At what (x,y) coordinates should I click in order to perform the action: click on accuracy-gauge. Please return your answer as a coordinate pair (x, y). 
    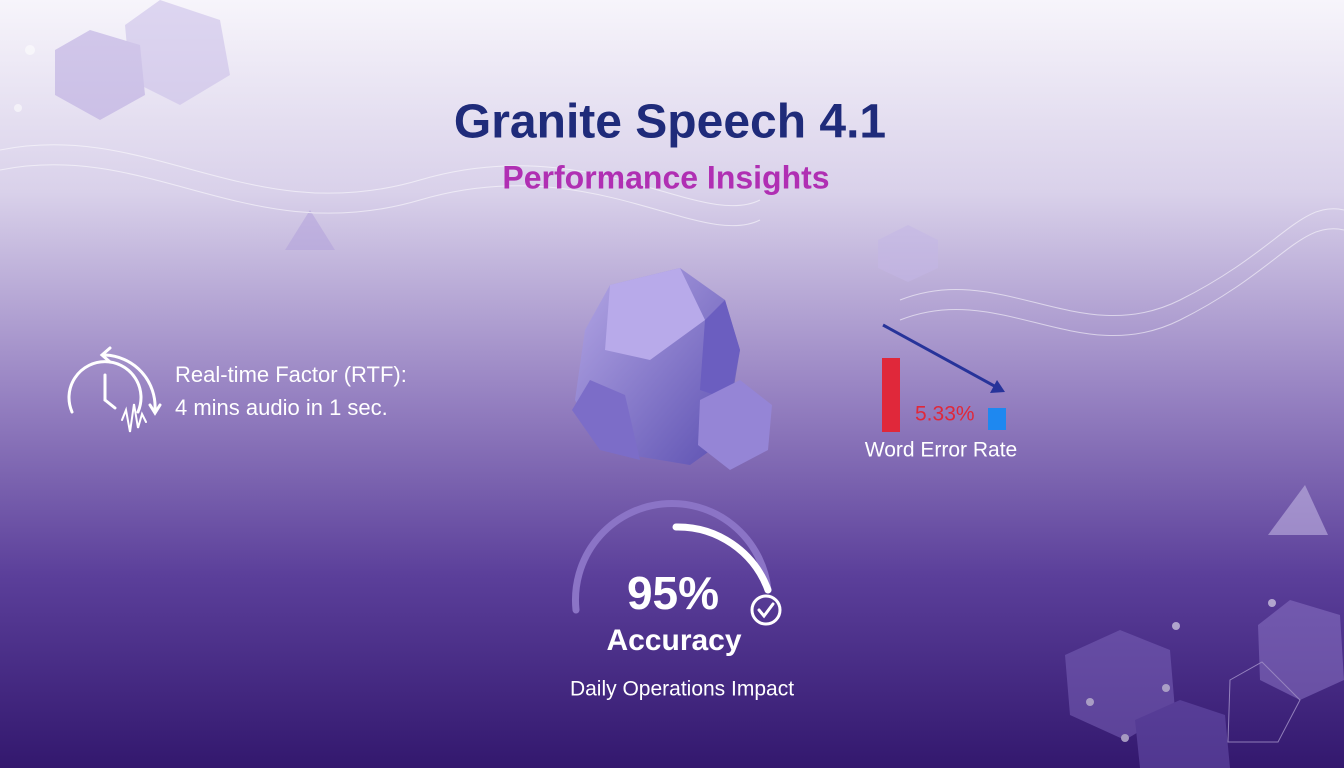
    Looking at the image, I should click on (677, 563).